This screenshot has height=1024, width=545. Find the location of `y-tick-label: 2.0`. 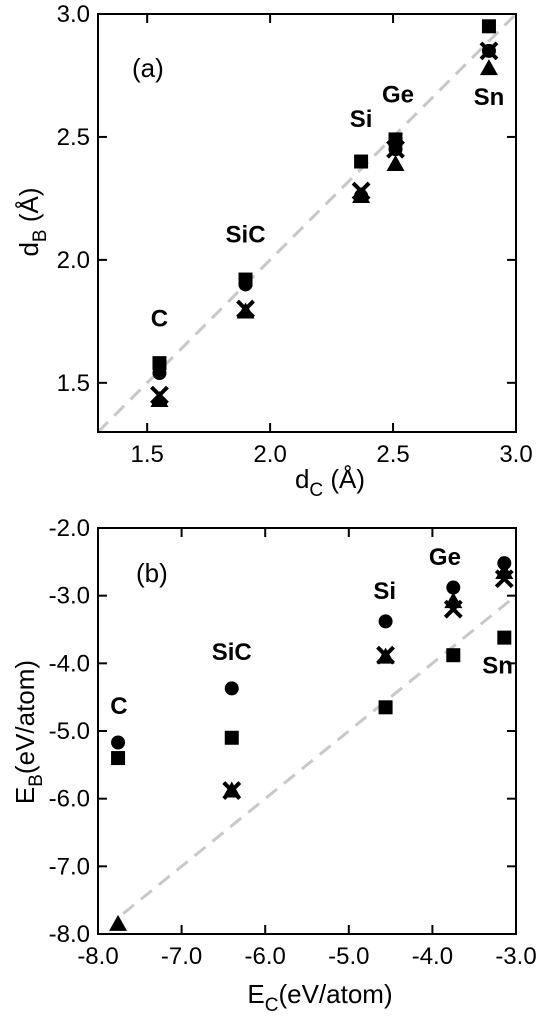

y-tick-label: 2.0 is located at coordinates (73, 260).